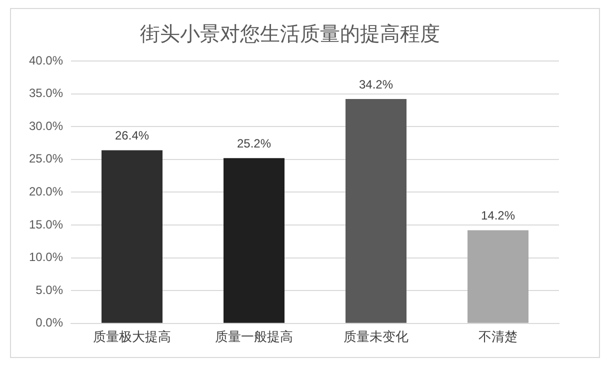  What do you see at coordinates (50, 323) in the screenshot?
I see `y-tick-label: 0.0%` at bounding box center [50, 323].